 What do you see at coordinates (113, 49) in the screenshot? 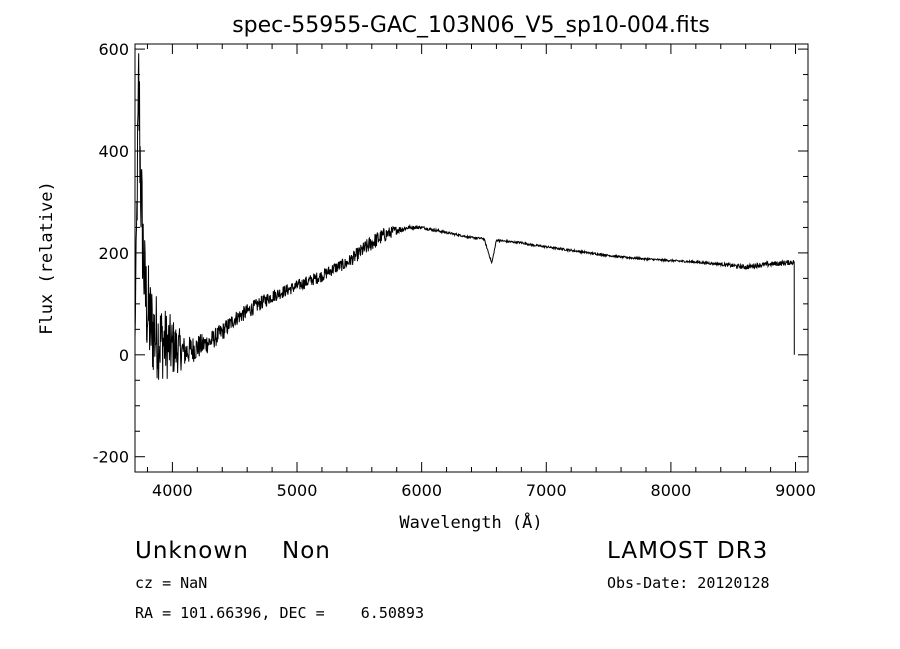
I see `y-tick-label: 600` at bounding box center [113, 49].